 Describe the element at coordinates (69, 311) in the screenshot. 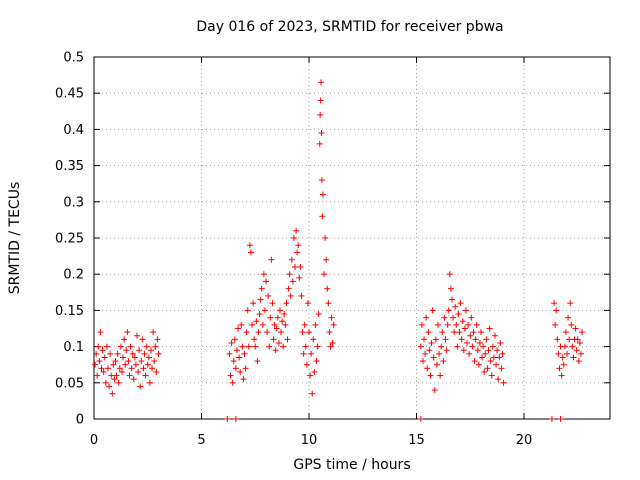

I see `y-tick-label: 0.15` at that location.